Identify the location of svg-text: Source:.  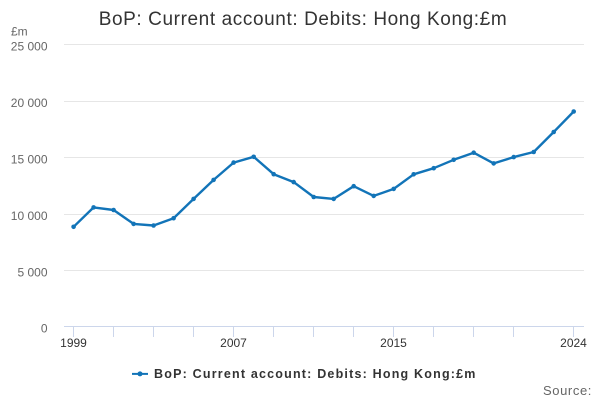
(567, 390).